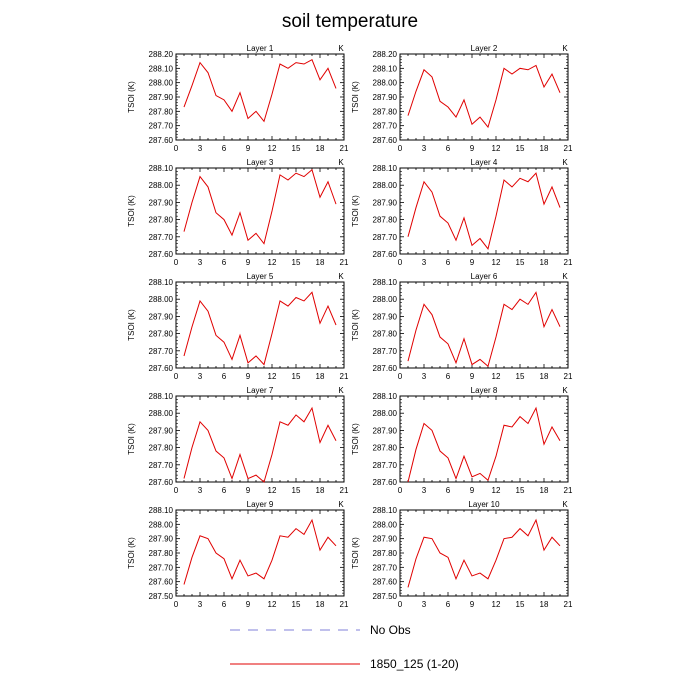  What do you see at coordinates (484, 276) in the screenshot?
I see `panel-title: Layer 6` at bounding box center [484, 276].